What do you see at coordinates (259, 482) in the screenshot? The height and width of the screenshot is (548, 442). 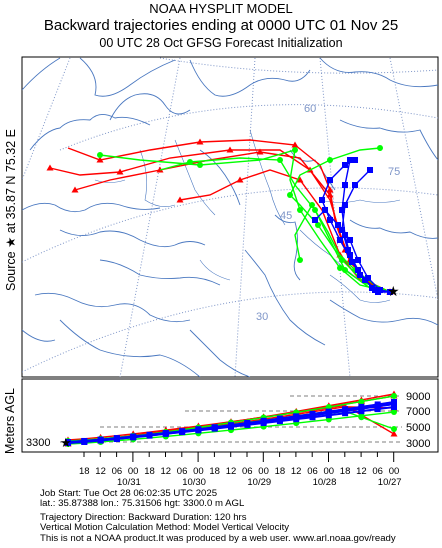 I see `date-tick-labels: 10/31 10/30 10/29 10/28 10/27` at bounding box center [259, 482].